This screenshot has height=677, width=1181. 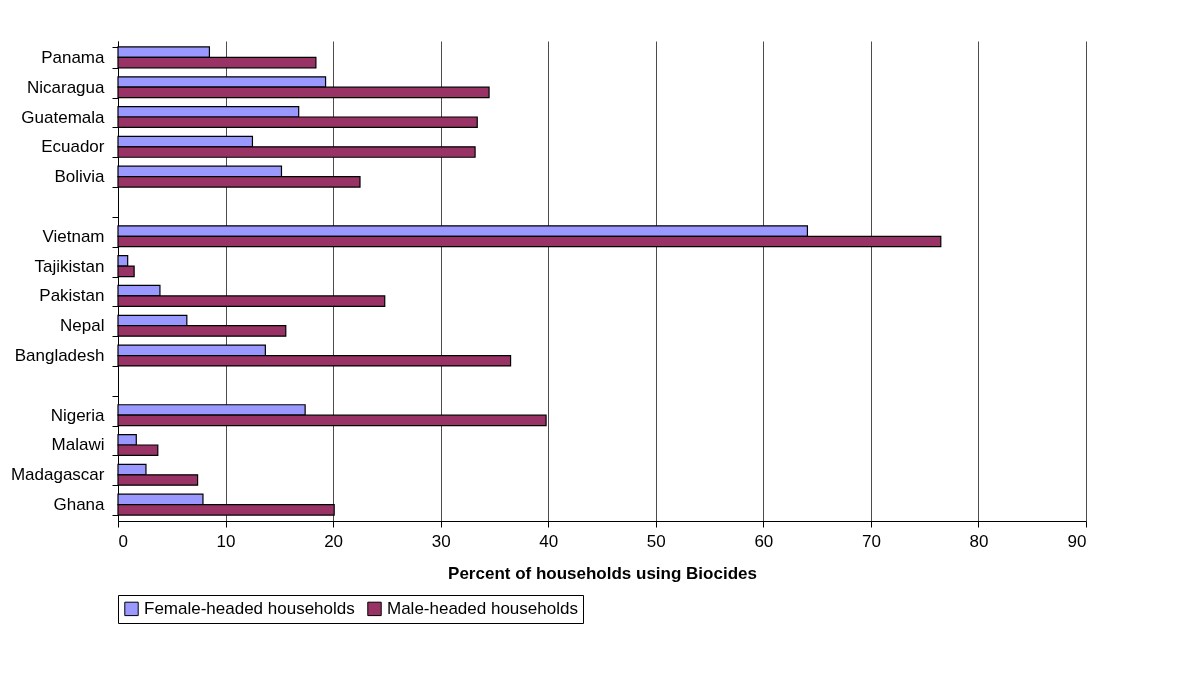 I want to click on y-tick-label: Nigeria, so click(x=78, y=415).